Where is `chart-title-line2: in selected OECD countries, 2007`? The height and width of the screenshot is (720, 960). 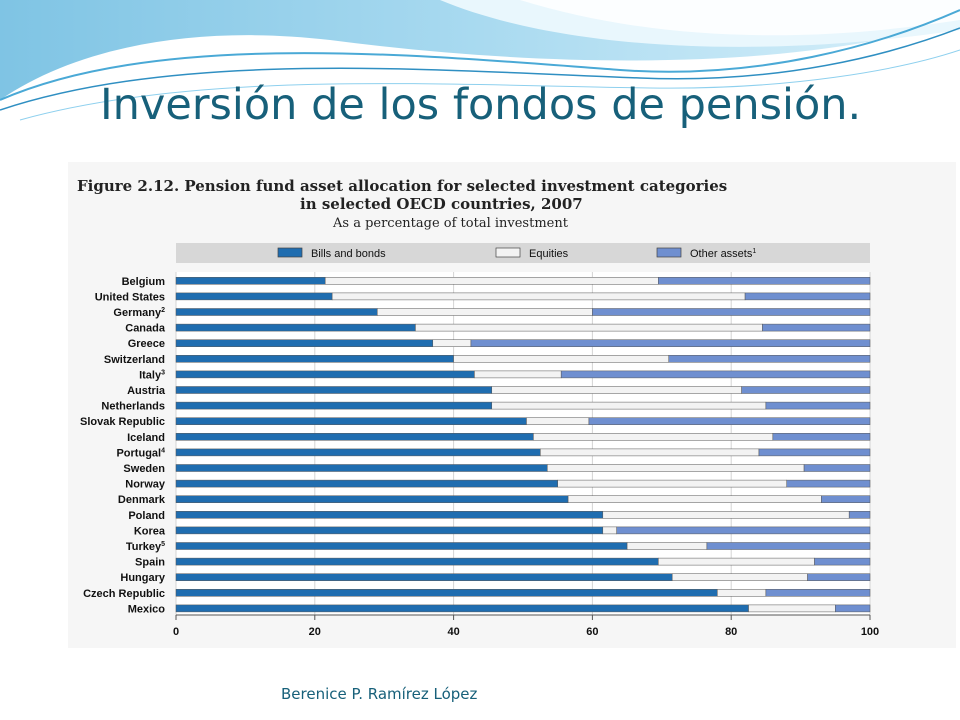 chart-title-line2: in selected OECD countries, 2007 is located at coordinates (441, 204).